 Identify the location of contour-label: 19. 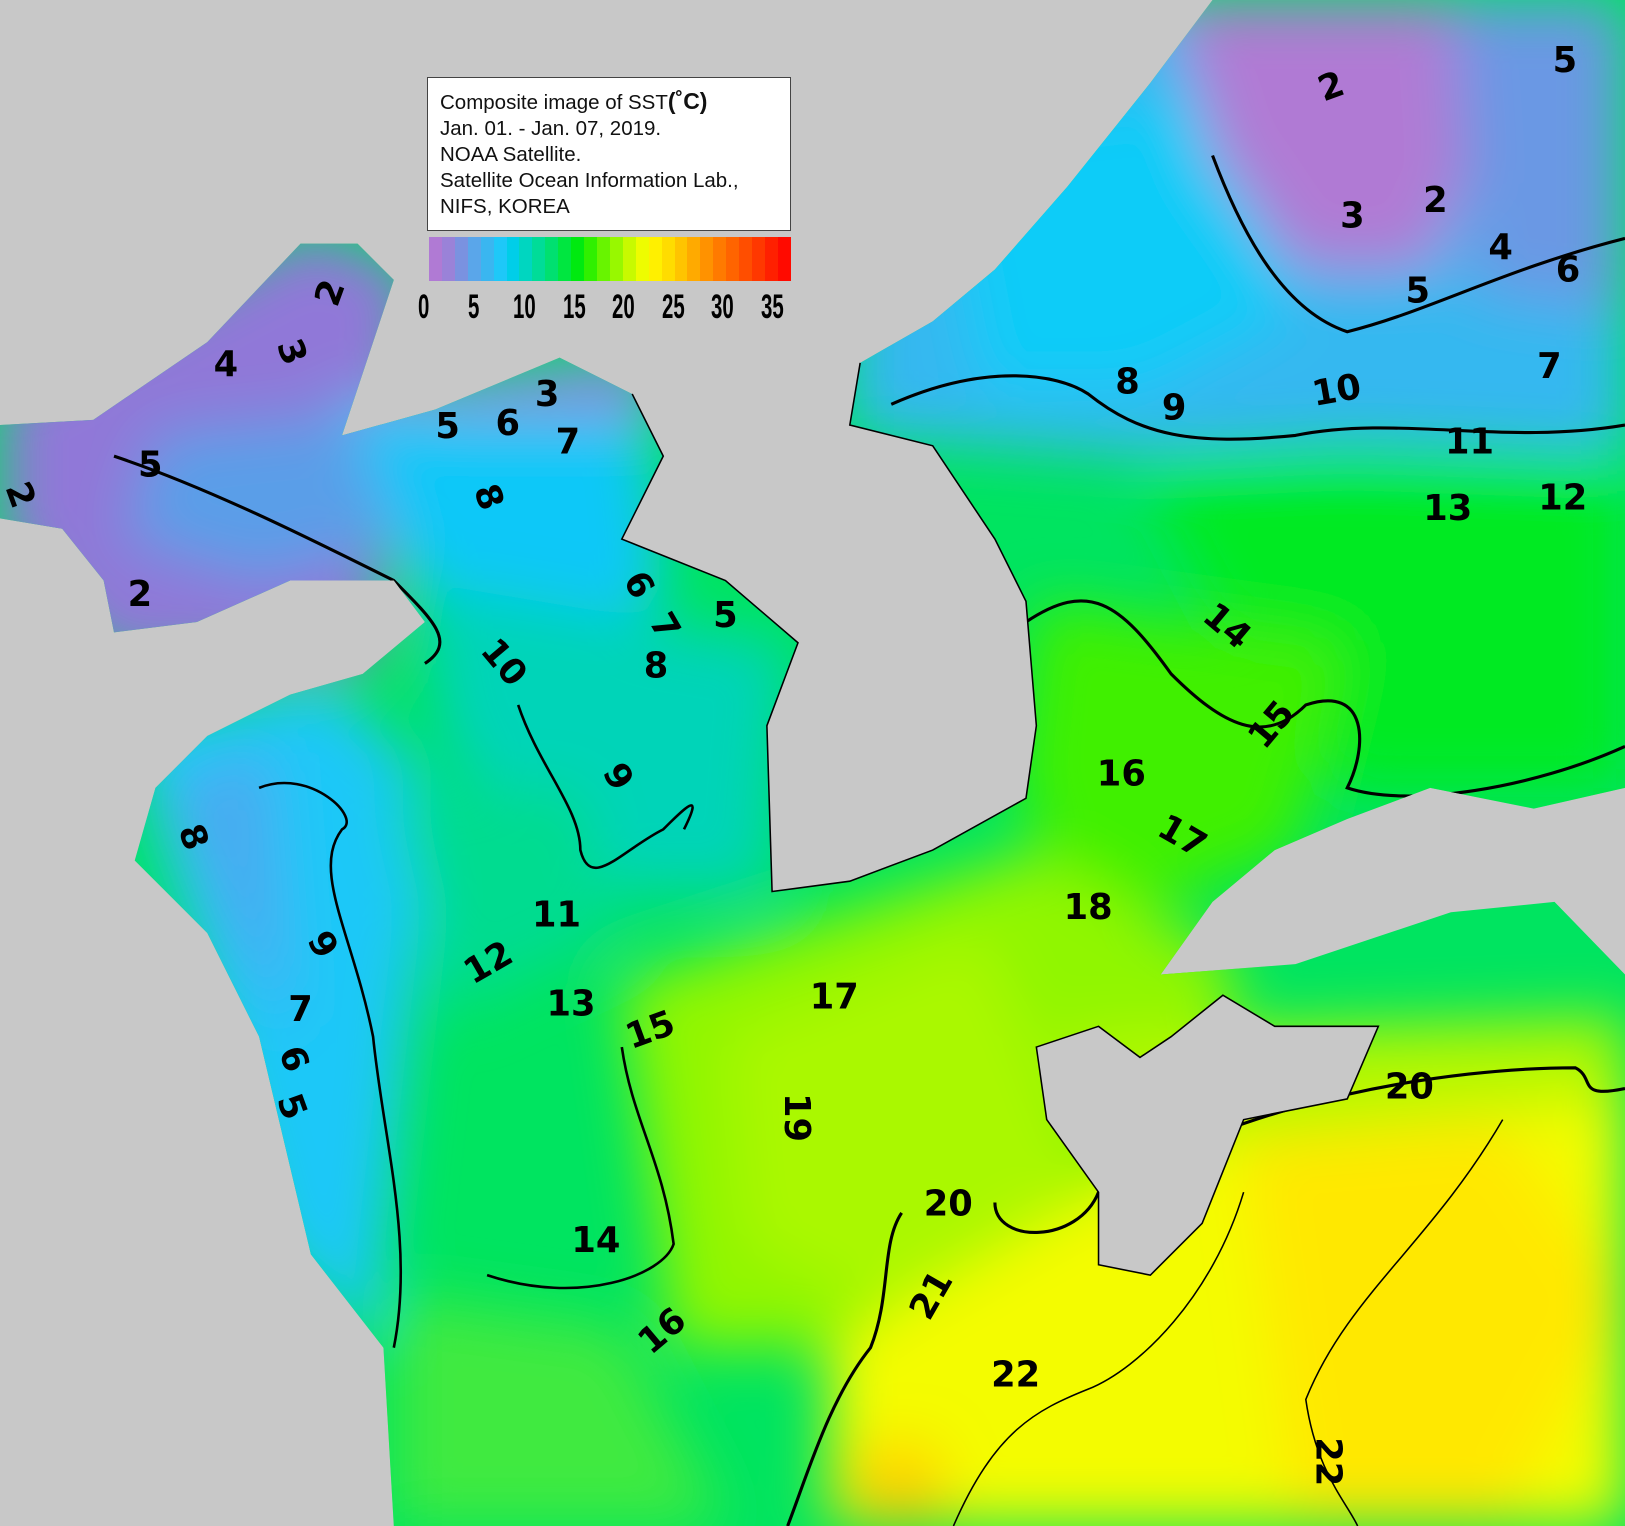
(796, 1117).